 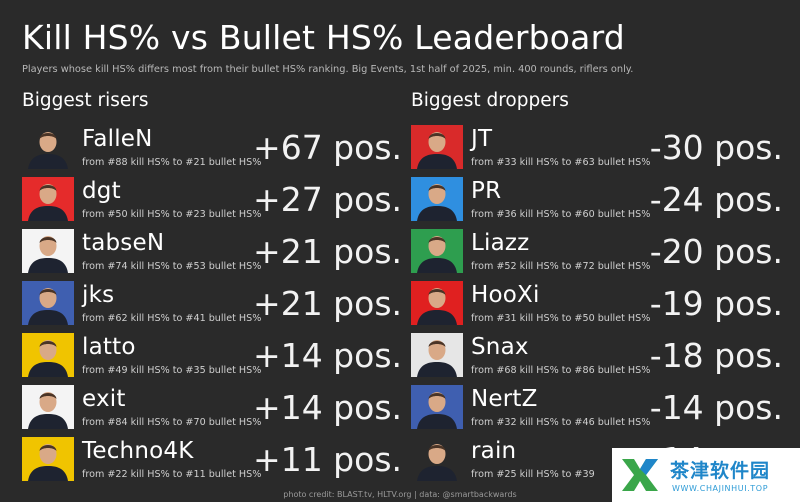 What do you see at coordinates (172, 266) in the screenshot?
I see `rank-detail: from #74 kill HS% to #53 bullet HS%` at bounding box center [172, 266].